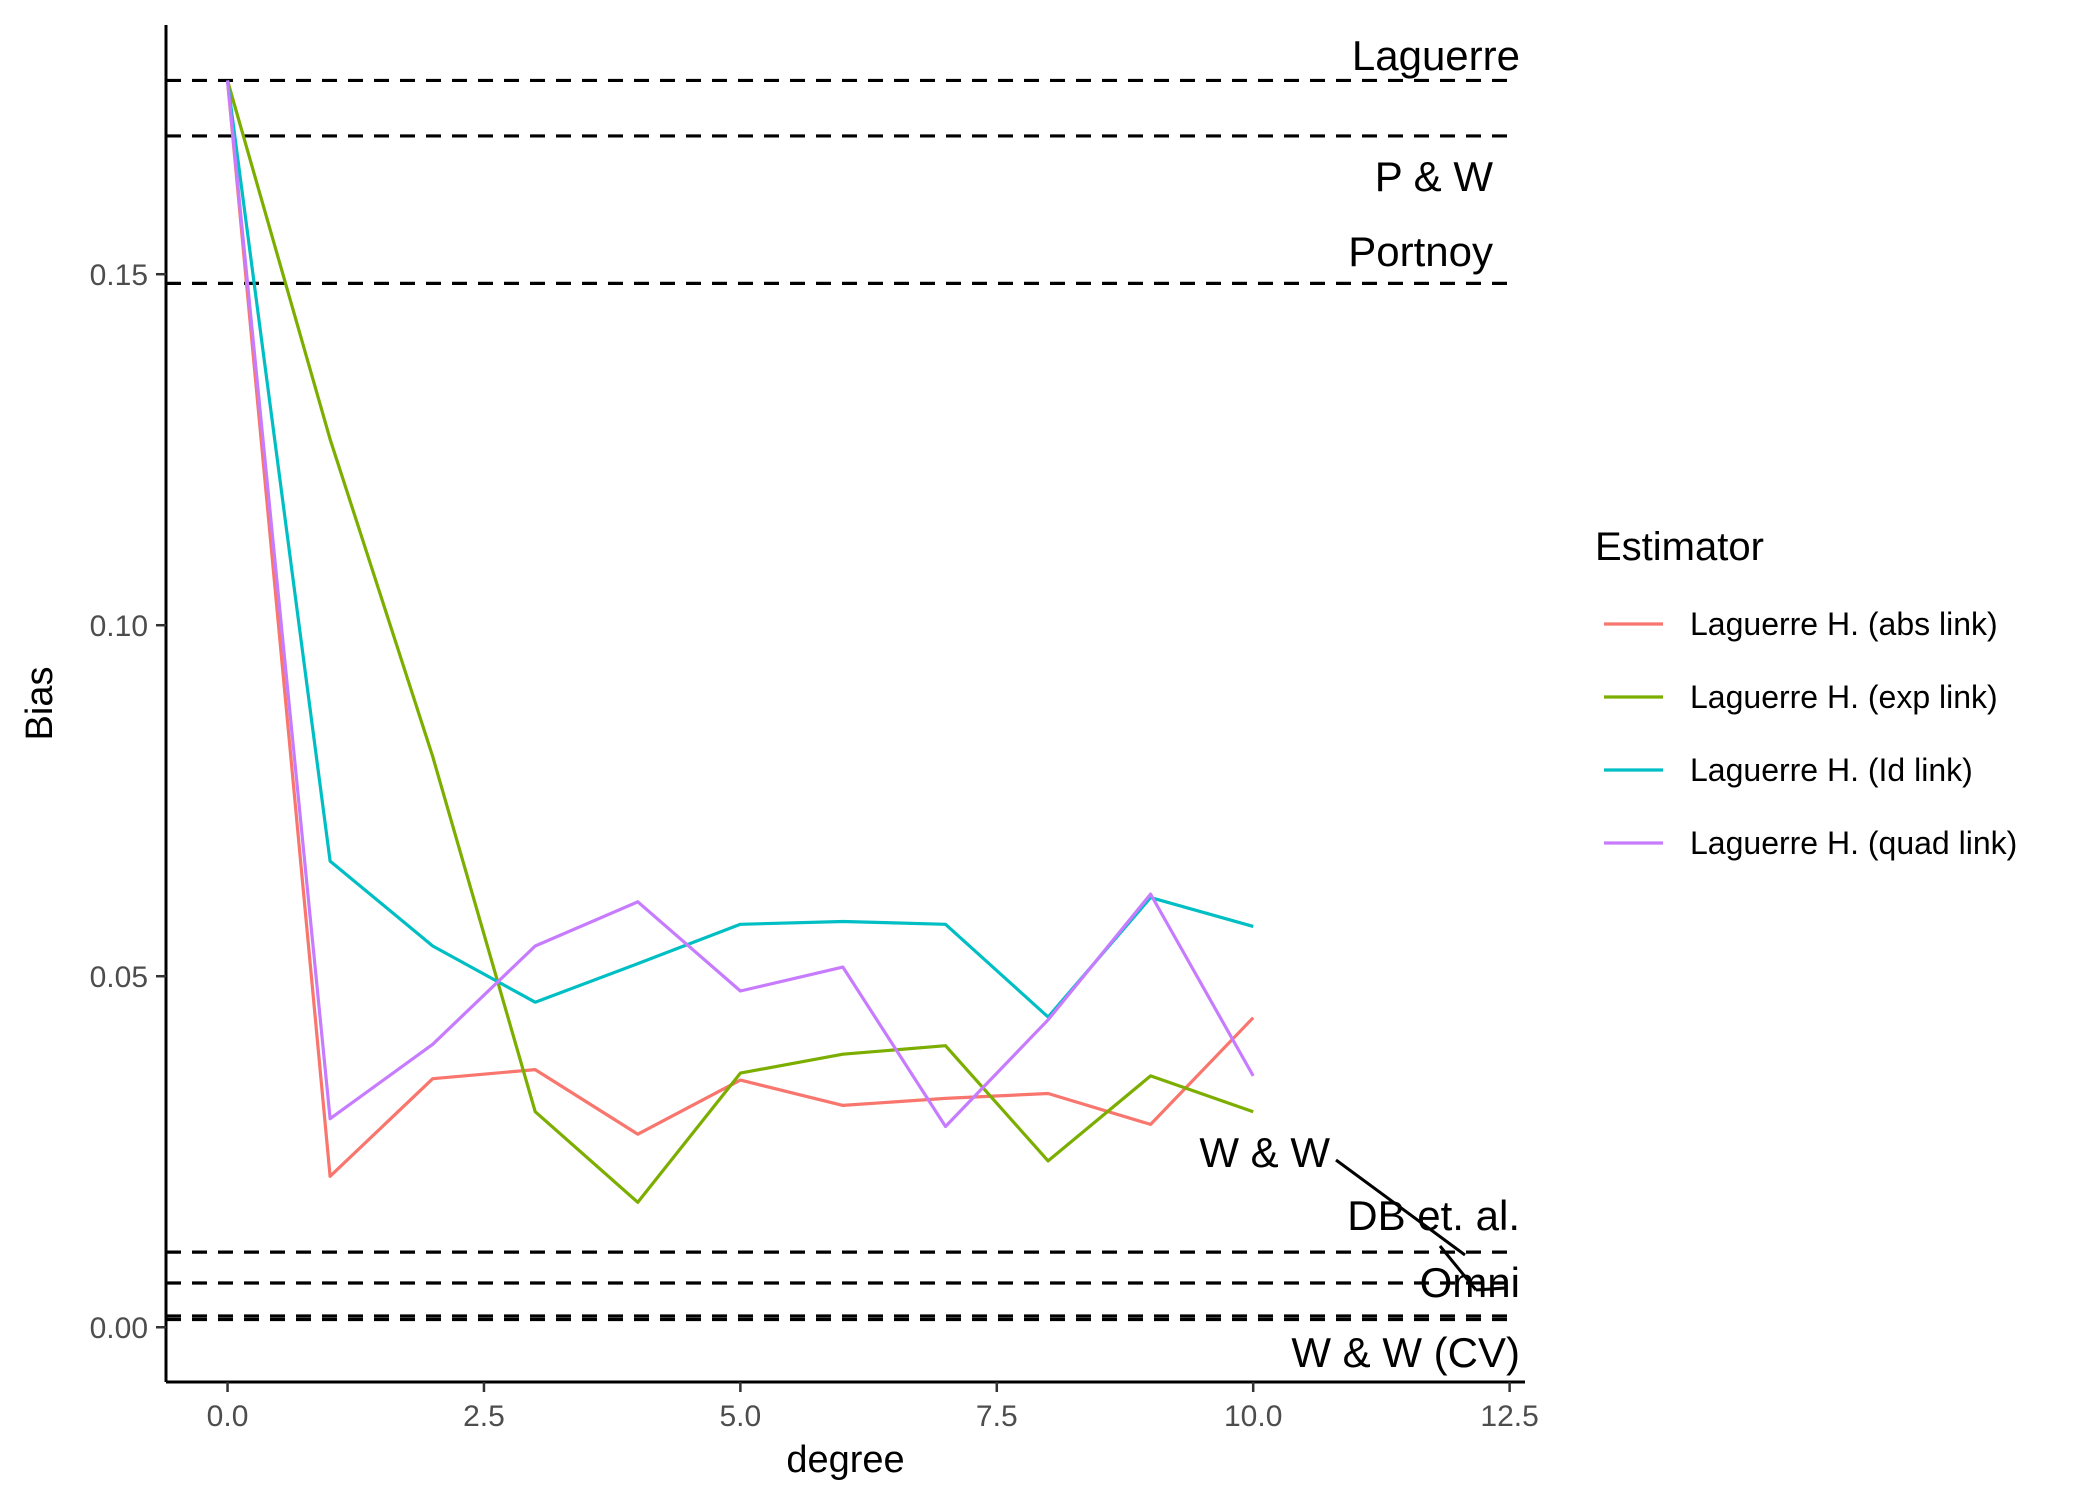 This screenshot has height=1500, width=2100. Describe the element at coordinates (1490, 1289) in the screenshot. I see `label-connector-omni` at that location.